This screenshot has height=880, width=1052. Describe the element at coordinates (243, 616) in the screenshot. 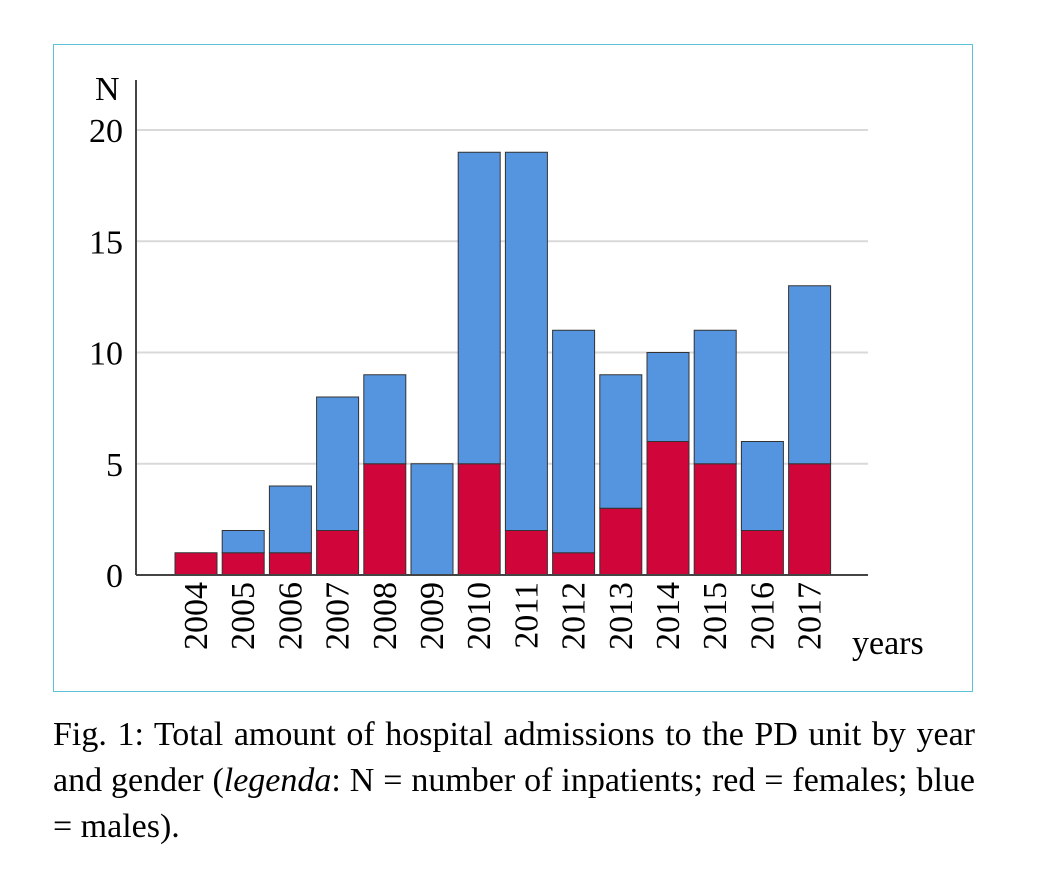

I see `x-tick-label: 2005` at that location.